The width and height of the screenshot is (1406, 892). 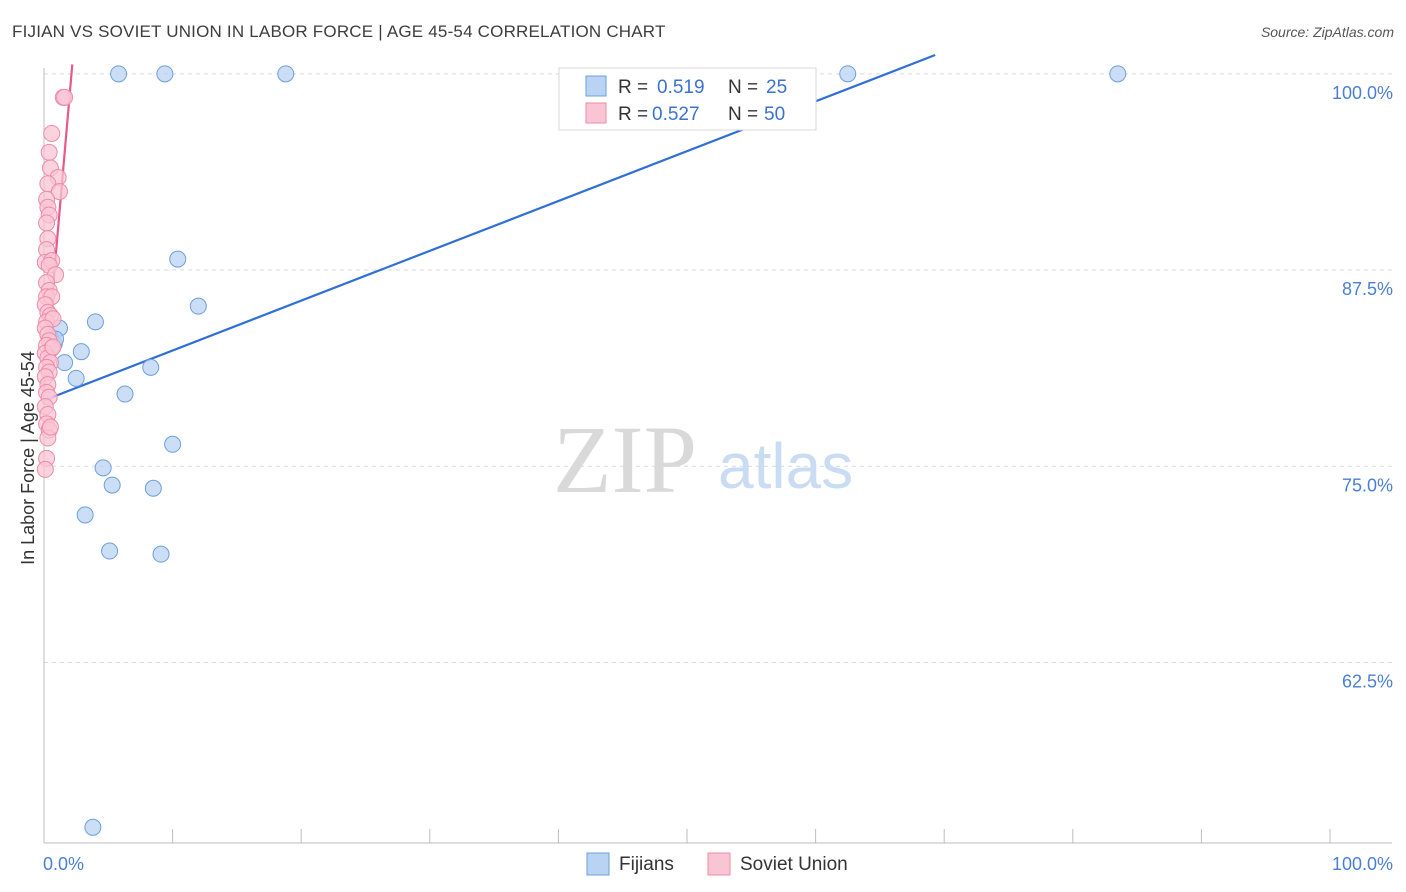 What do you see at coordinates (646, 864) in the screenshot?
I see `legend-bottom-label-fijians: Fijians` at bounding box center [646, 864].